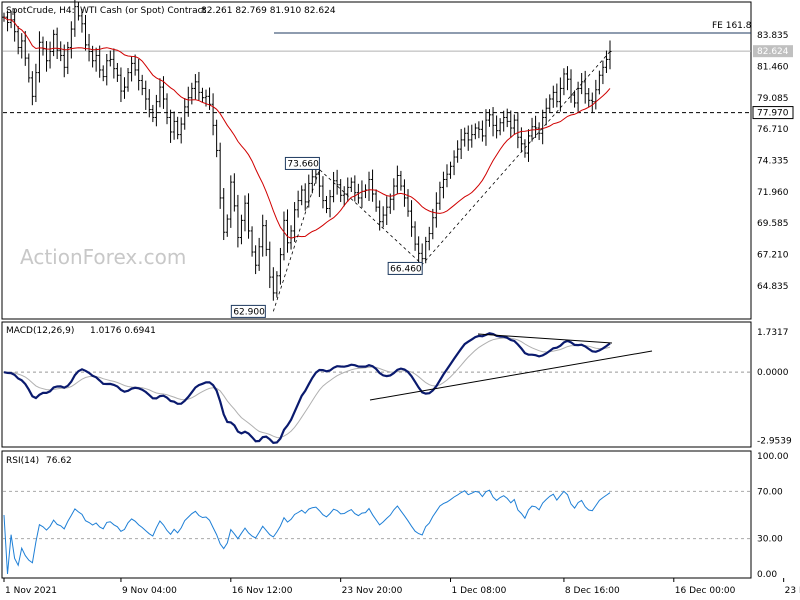 Image resolution: width=800 pixels, height=600 pixels. What do you see at coordinates (123, 331) in the screenshot?
I see `macd-header-values: 1.0176 0.6941` at bounding box center [123, 331].